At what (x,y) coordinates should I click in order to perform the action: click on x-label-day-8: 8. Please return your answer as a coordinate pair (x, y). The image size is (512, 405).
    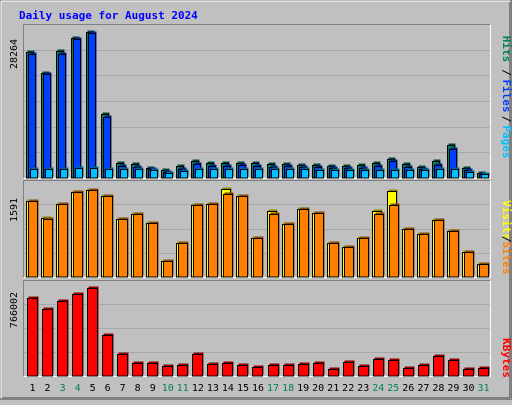
    Looking at the image, I should click on (138, 388).